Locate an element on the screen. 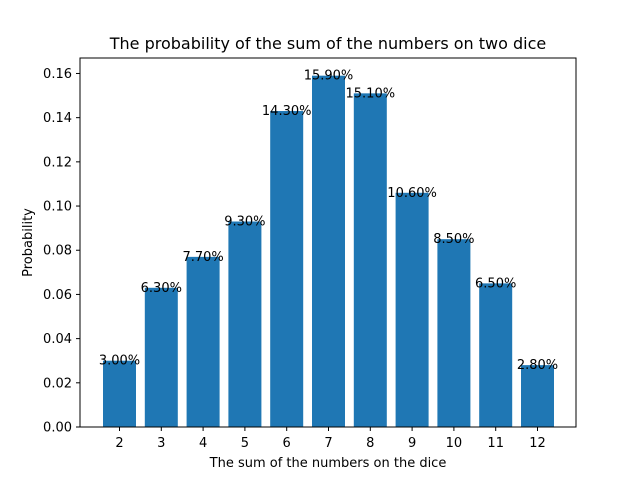 The image size is (640, 480). y-tick-label-4: 0.08 is located at coordinates (57, 251).